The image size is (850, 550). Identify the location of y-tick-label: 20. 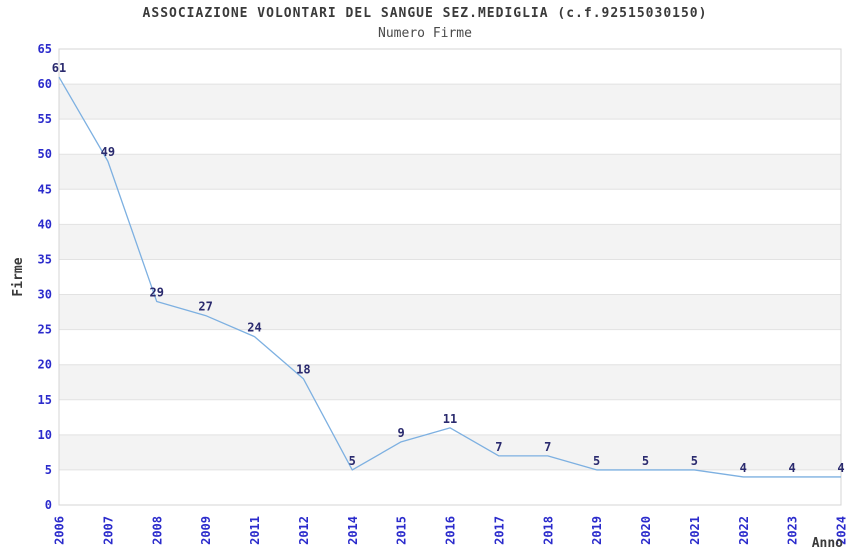
(45, 365).